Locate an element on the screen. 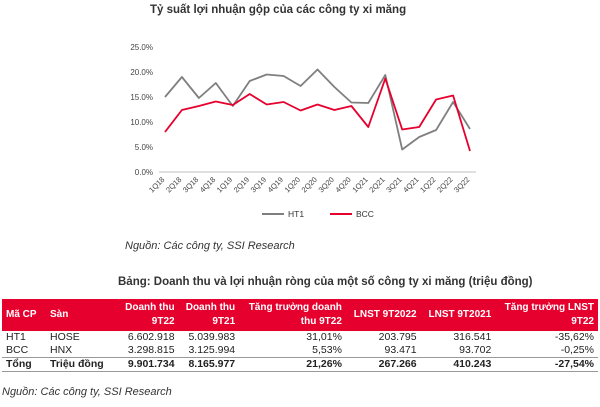 This screenshot has width=600, height=407. series-line-bcc is located at coordinates (317, 114).